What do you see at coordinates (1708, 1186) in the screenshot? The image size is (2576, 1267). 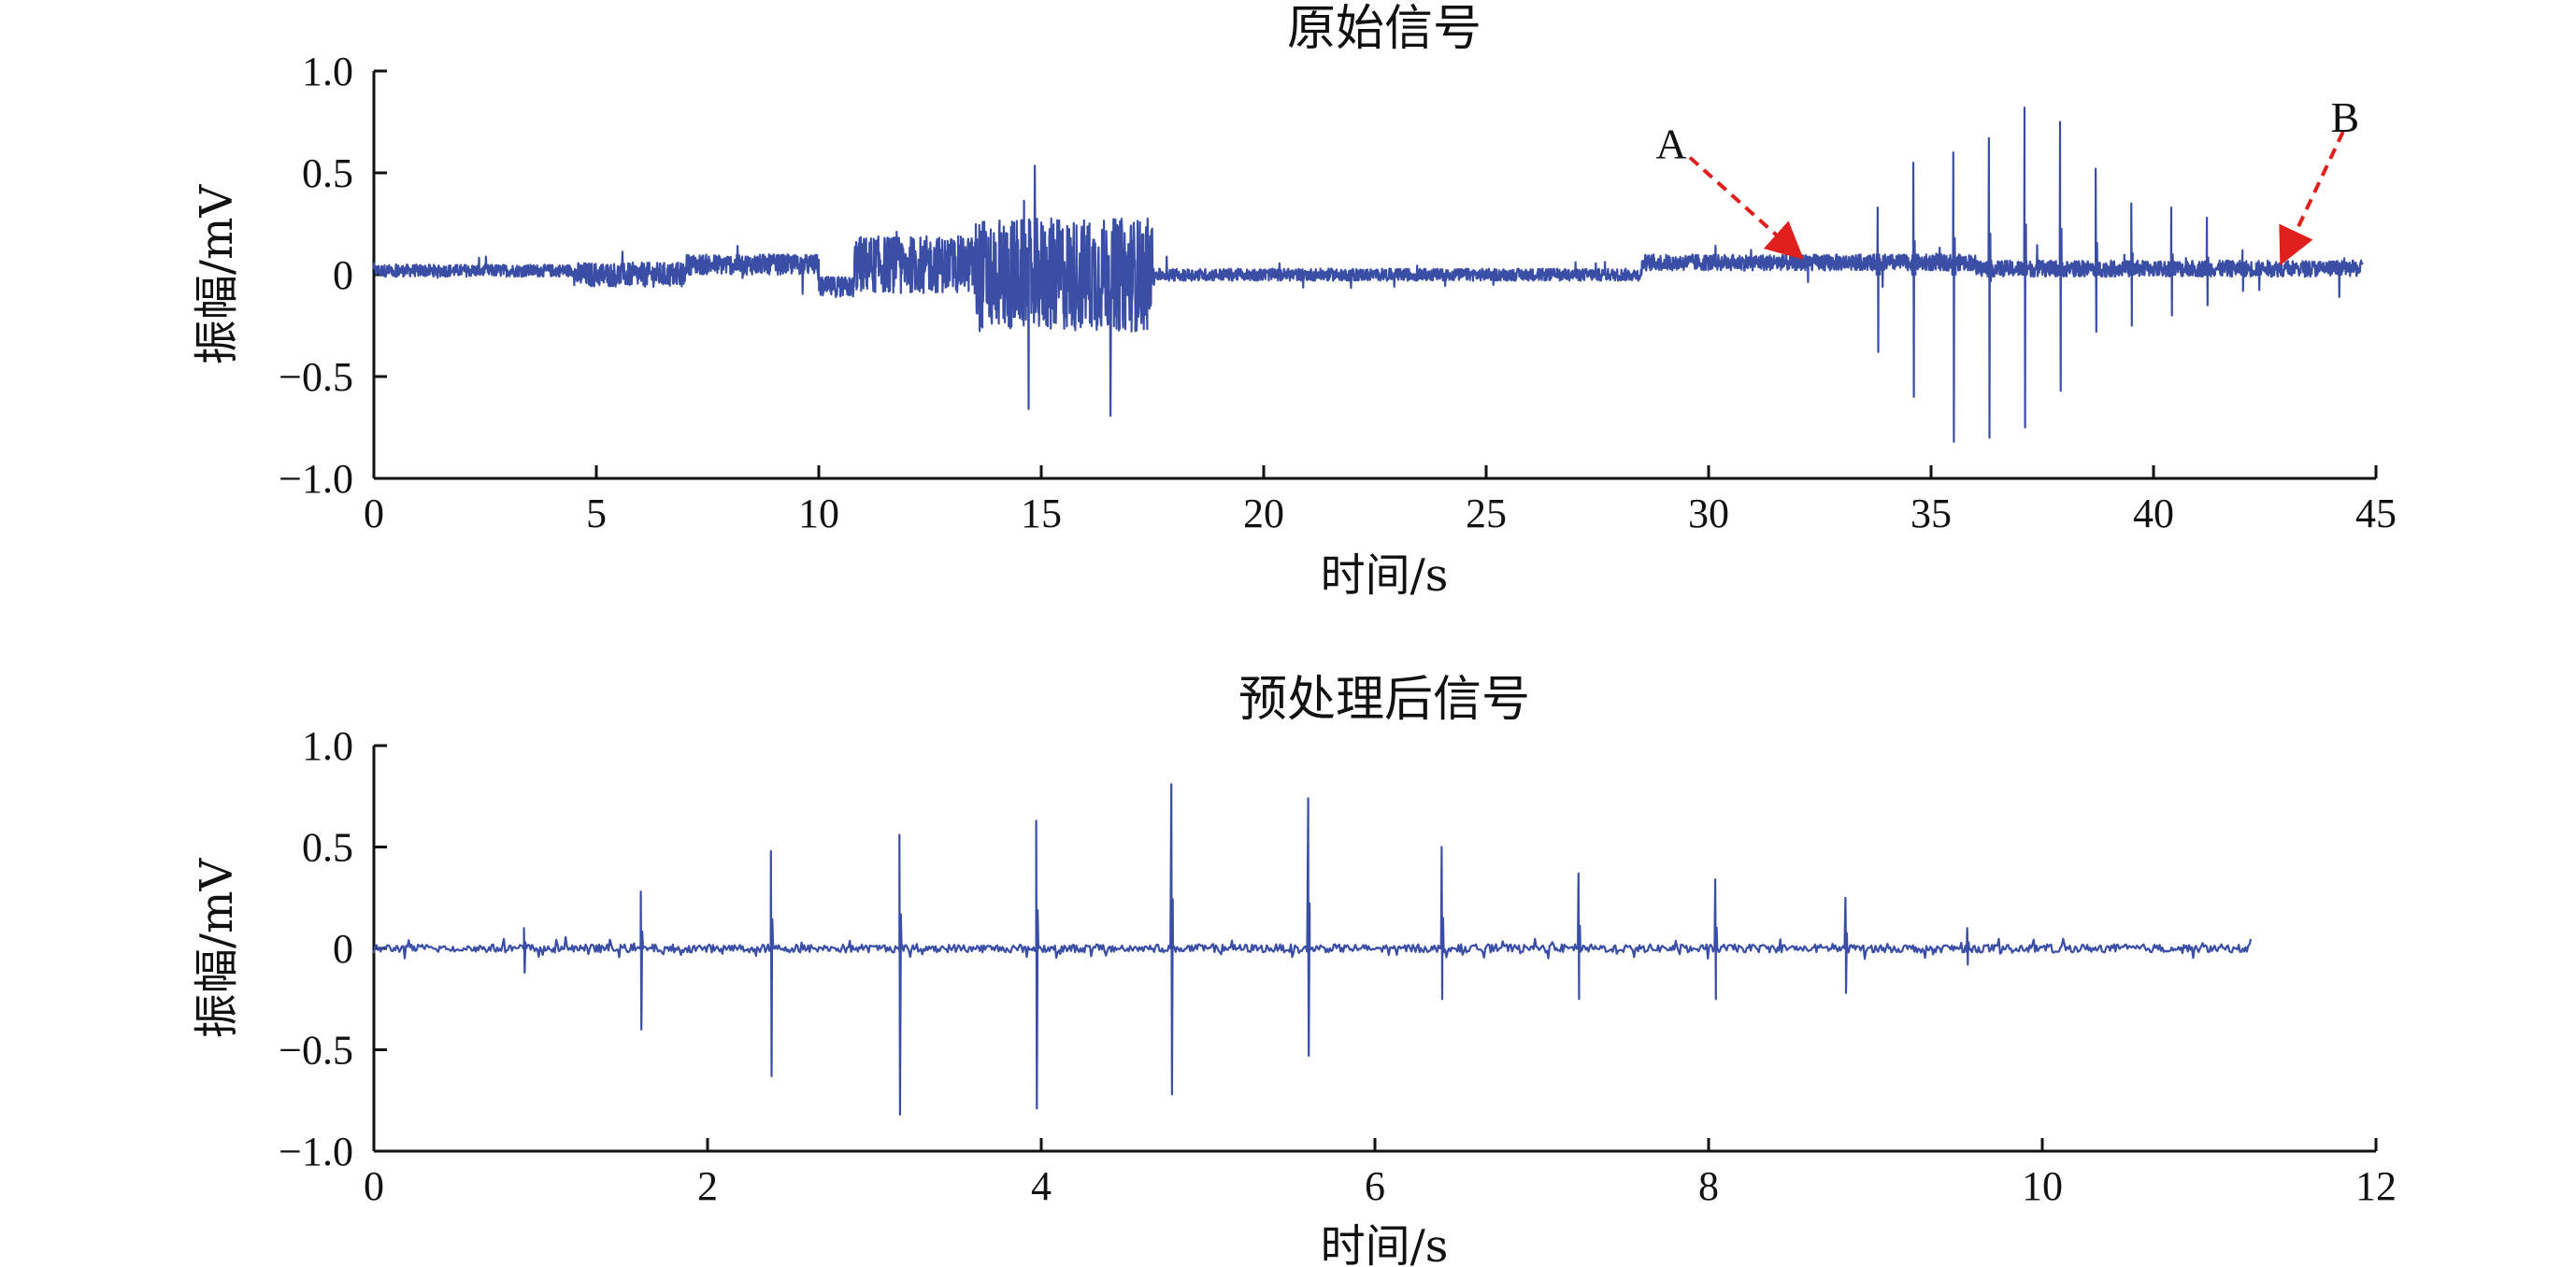 I see `x-tick-label: 8` at bounding box center [1708, 1186].